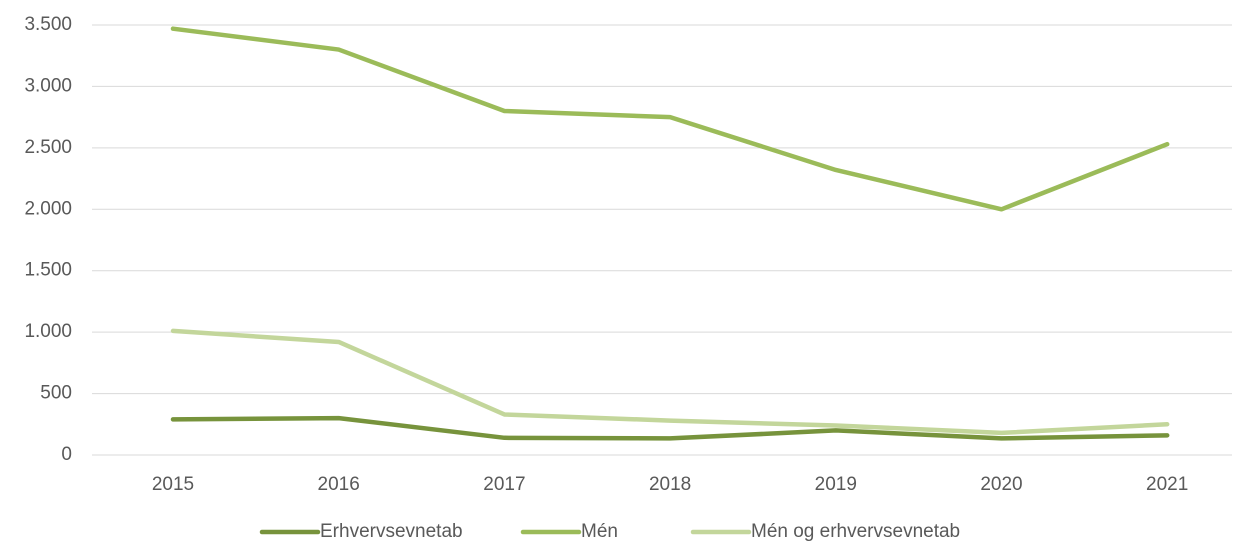  What do you see at coordinates (48, 24) in the screenshot?
I see `y-tick-label: 3.500` at bounding box center [48, 24].